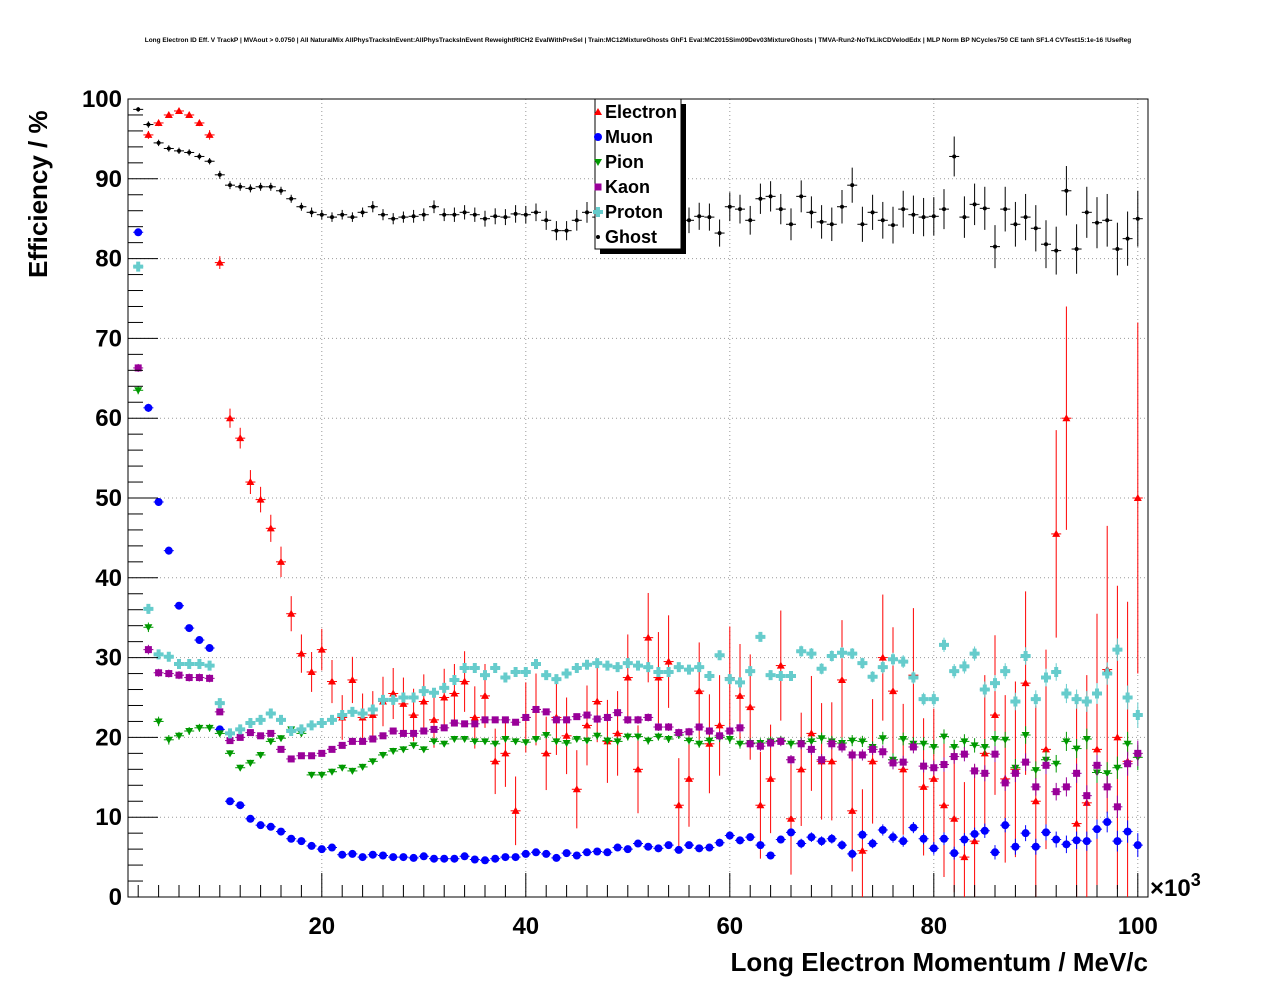 This screenshot has width=1276, height=996. What do you see at coordinates (634, 212) in the screenshot?
I see `legend-label: Proton` at bounding box center [634, 212].